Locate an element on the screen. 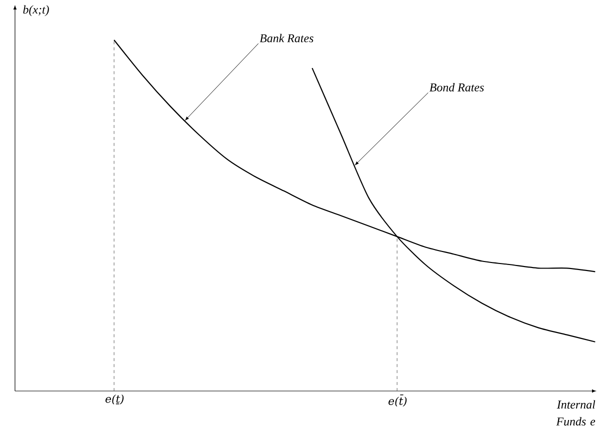 This screenshot has height=445, width=597. annotation: Bank Rates is located at coordinates (287, 38).